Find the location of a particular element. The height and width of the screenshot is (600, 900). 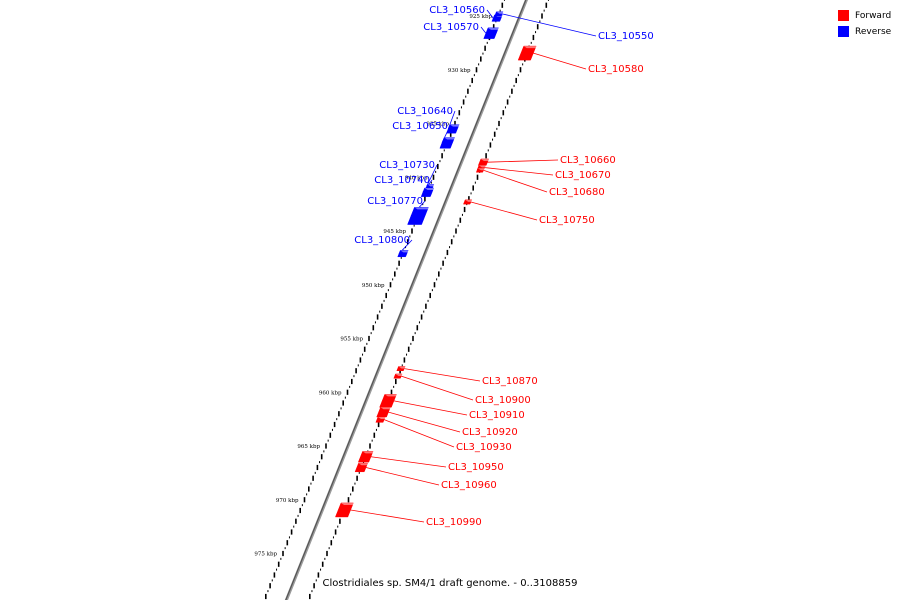

gene-label-CL3_10910: CL3_10910 is located at coordinates (497, 415).